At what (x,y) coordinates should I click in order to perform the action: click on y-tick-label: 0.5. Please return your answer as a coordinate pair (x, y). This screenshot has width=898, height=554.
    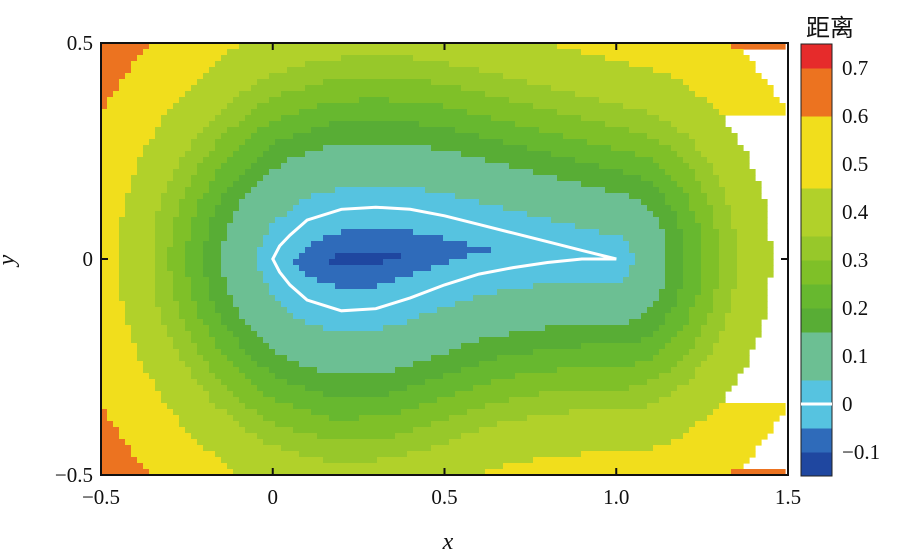
    Looking at the image, I should click on (80, 43).